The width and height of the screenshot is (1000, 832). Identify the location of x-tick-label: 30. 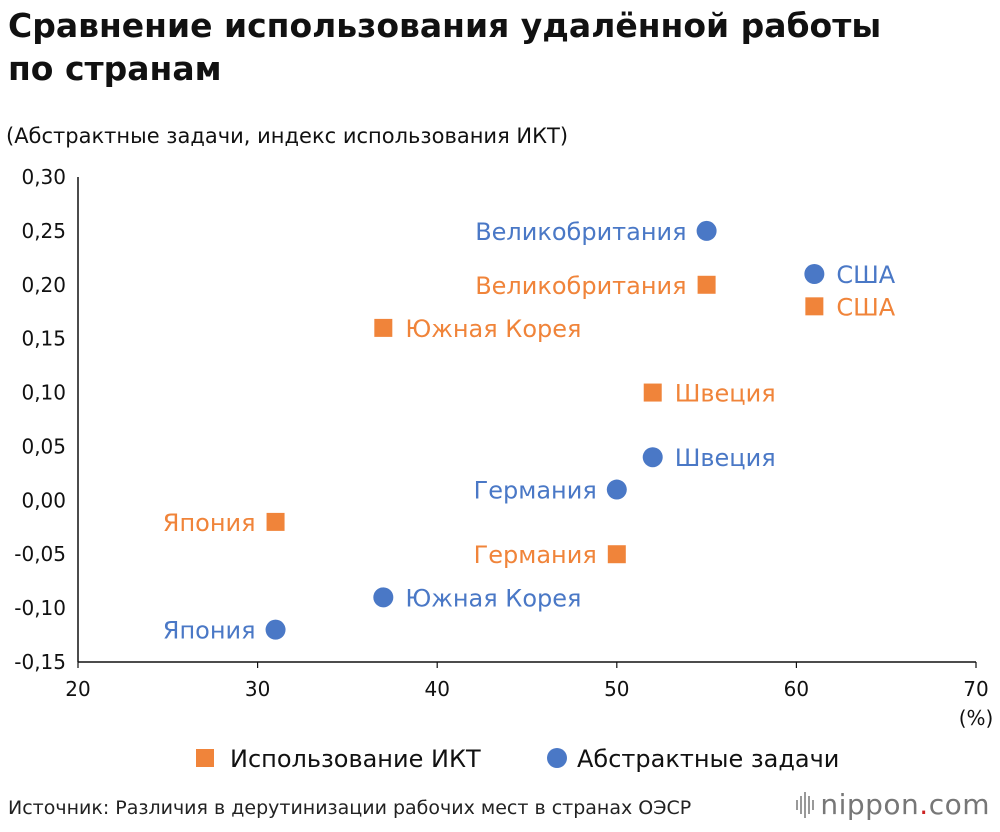
(257, 689).